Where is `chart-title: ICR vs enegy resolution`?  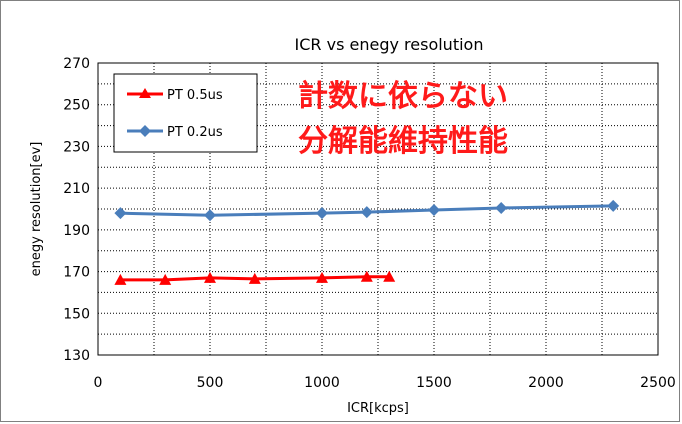 chart-title: ICR vs enegy resolution is located at coordinates (389, 44).